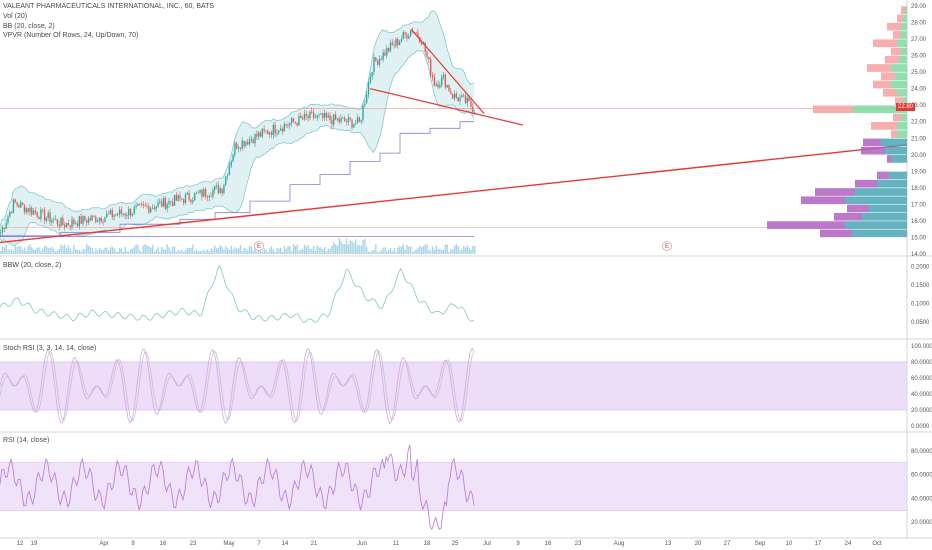 The width and height of the screenshot is (932, 550). I want to click on oscillator-tick-label: 40.0000, so click(921, 499).